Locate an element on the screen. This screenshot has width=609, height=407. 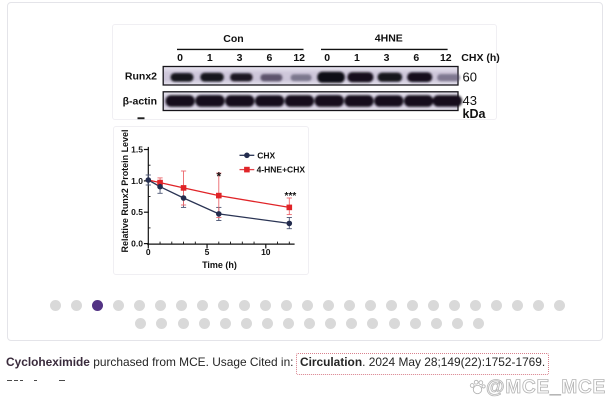
svg-text: Runx2 is located at coordinates (141, 77).